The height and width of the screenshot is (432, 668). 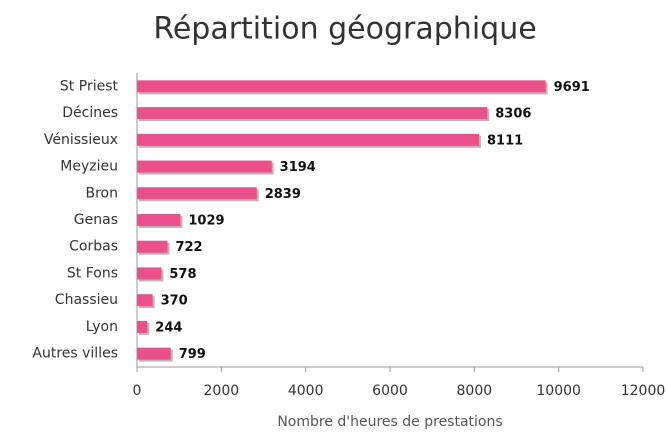 I want to click on y-tick-label: Corbas, so click(x=93, y=247).